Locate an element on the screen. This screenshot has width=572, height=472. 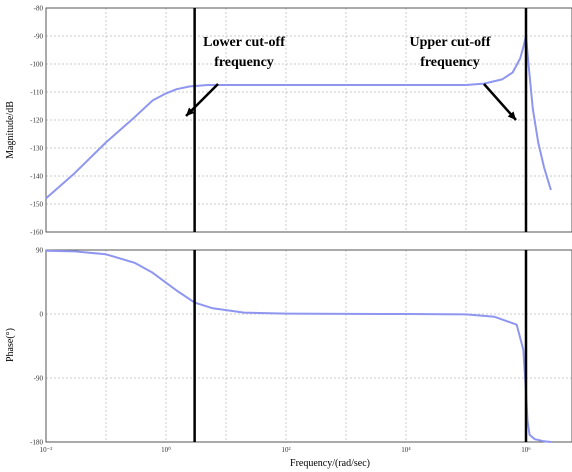
y-tick-label: -160 is located at coordinates (36, 233).